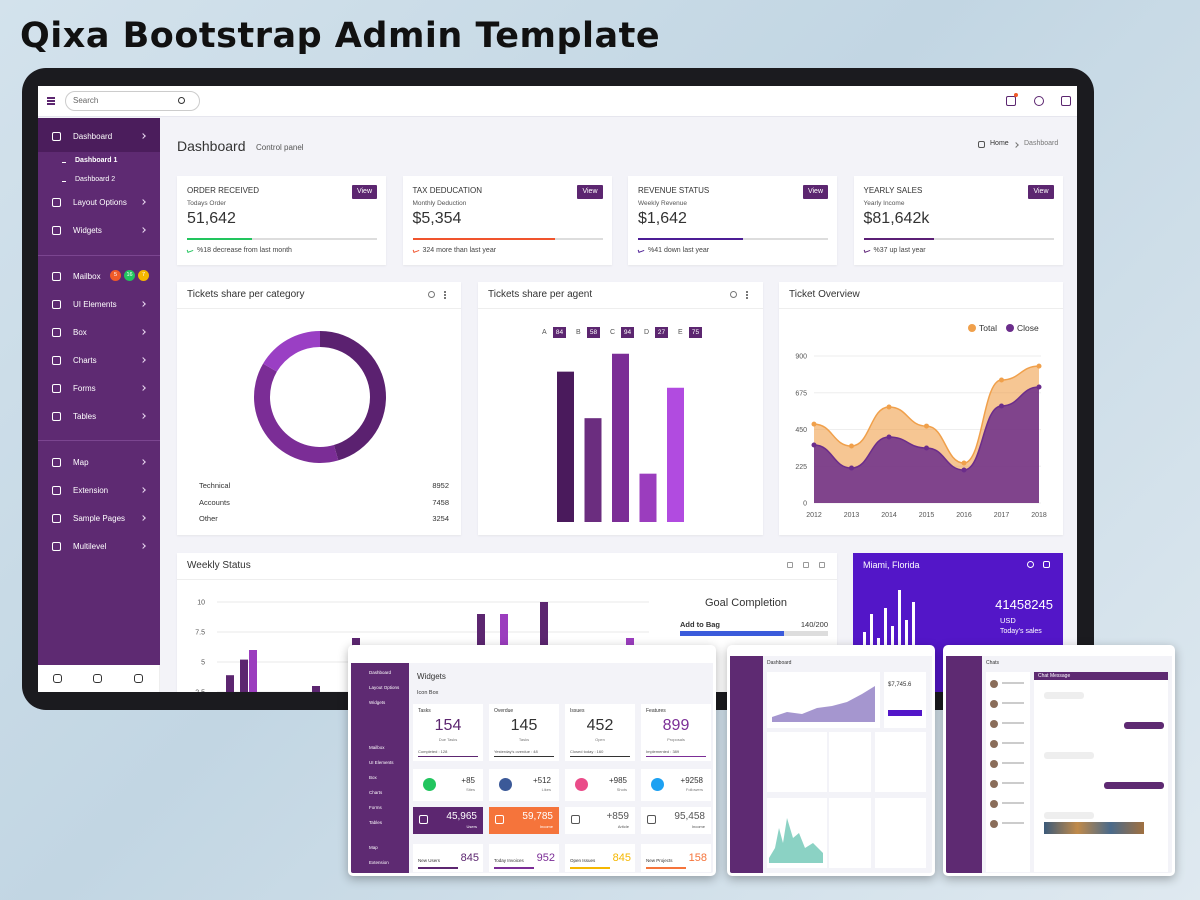 This screenshot has height=900, width=1200. I want to click on sidebar-item: Tables, so click(99, 417).